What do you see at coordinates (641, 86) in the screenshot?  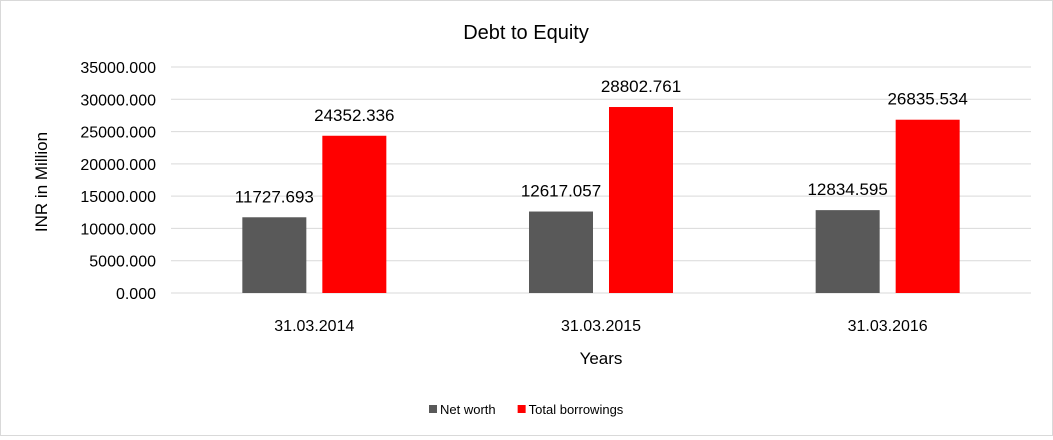 I see `data-label: 28802.761` at bounding box center [641, 86].